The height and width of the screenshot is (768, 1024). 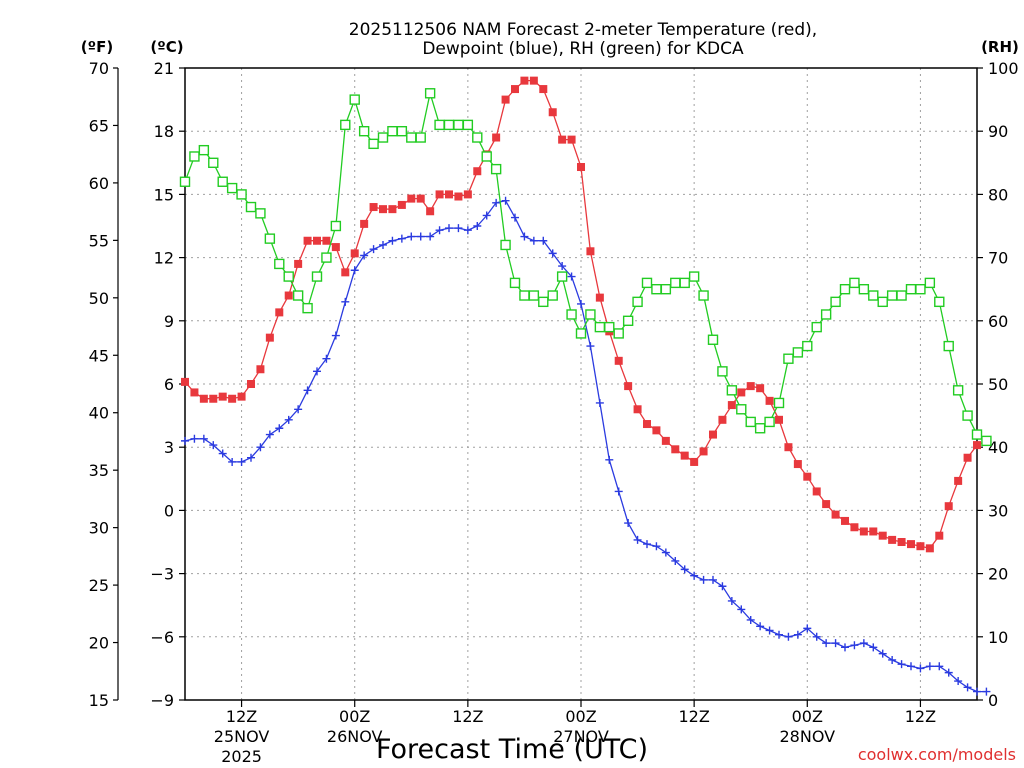 What do you see at coordinates (169, 510) in the screenshot?
I see `celsius-tick-label: 0` at bounding box center [169, 510].